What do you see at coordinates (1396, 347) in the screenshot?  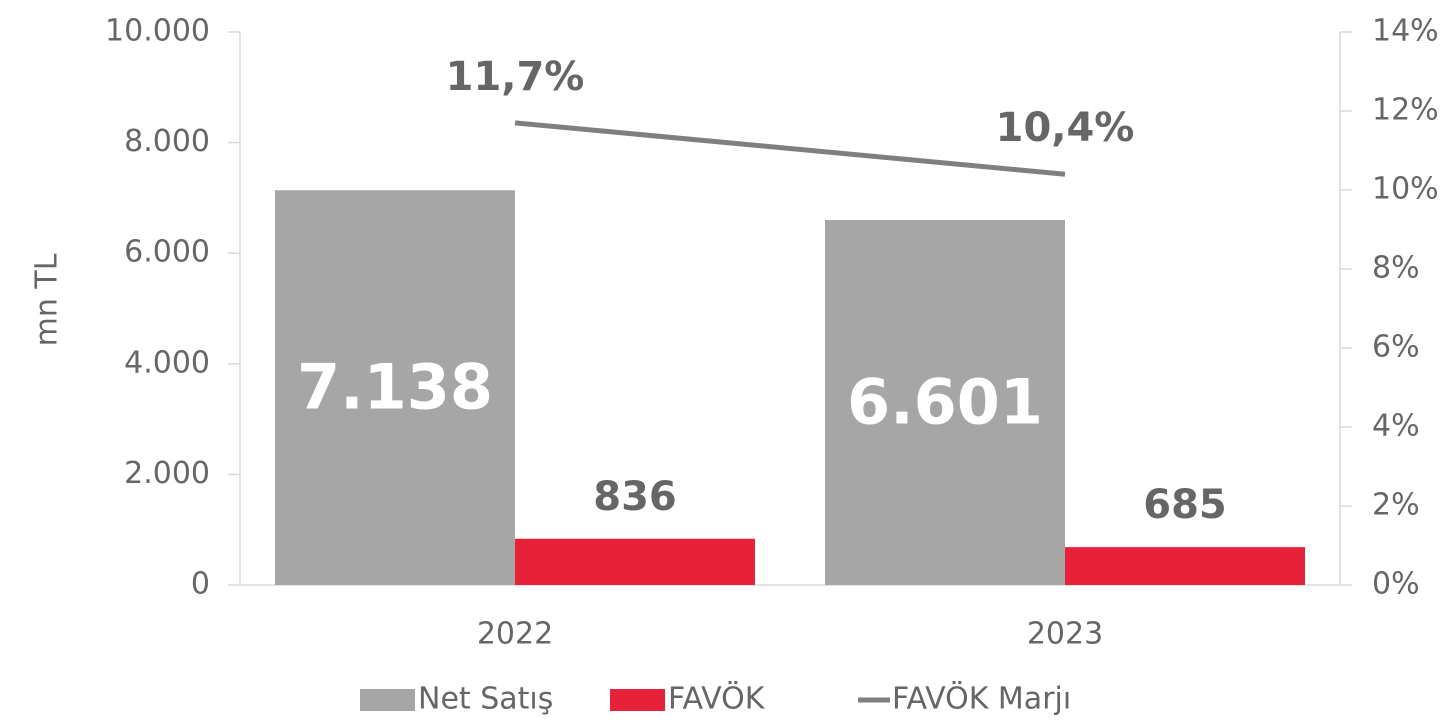 I see `y2-tick-label: 6%` at bounding box center [1396, 347].